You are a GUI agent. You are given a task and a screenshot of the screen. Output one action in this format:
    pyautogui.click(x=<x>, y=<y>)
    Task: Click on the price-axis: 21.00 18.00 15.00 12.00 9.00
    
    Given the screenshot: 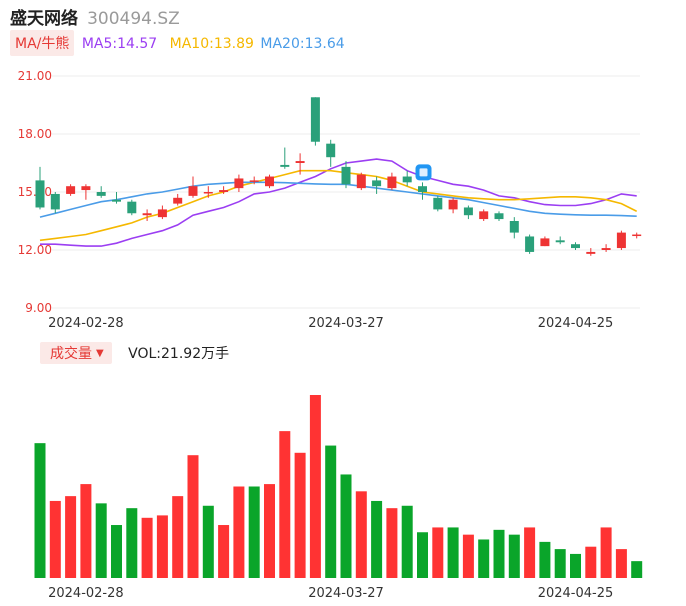 What is the action you would take?
    pyautogui.click(x=35, y=192)
    